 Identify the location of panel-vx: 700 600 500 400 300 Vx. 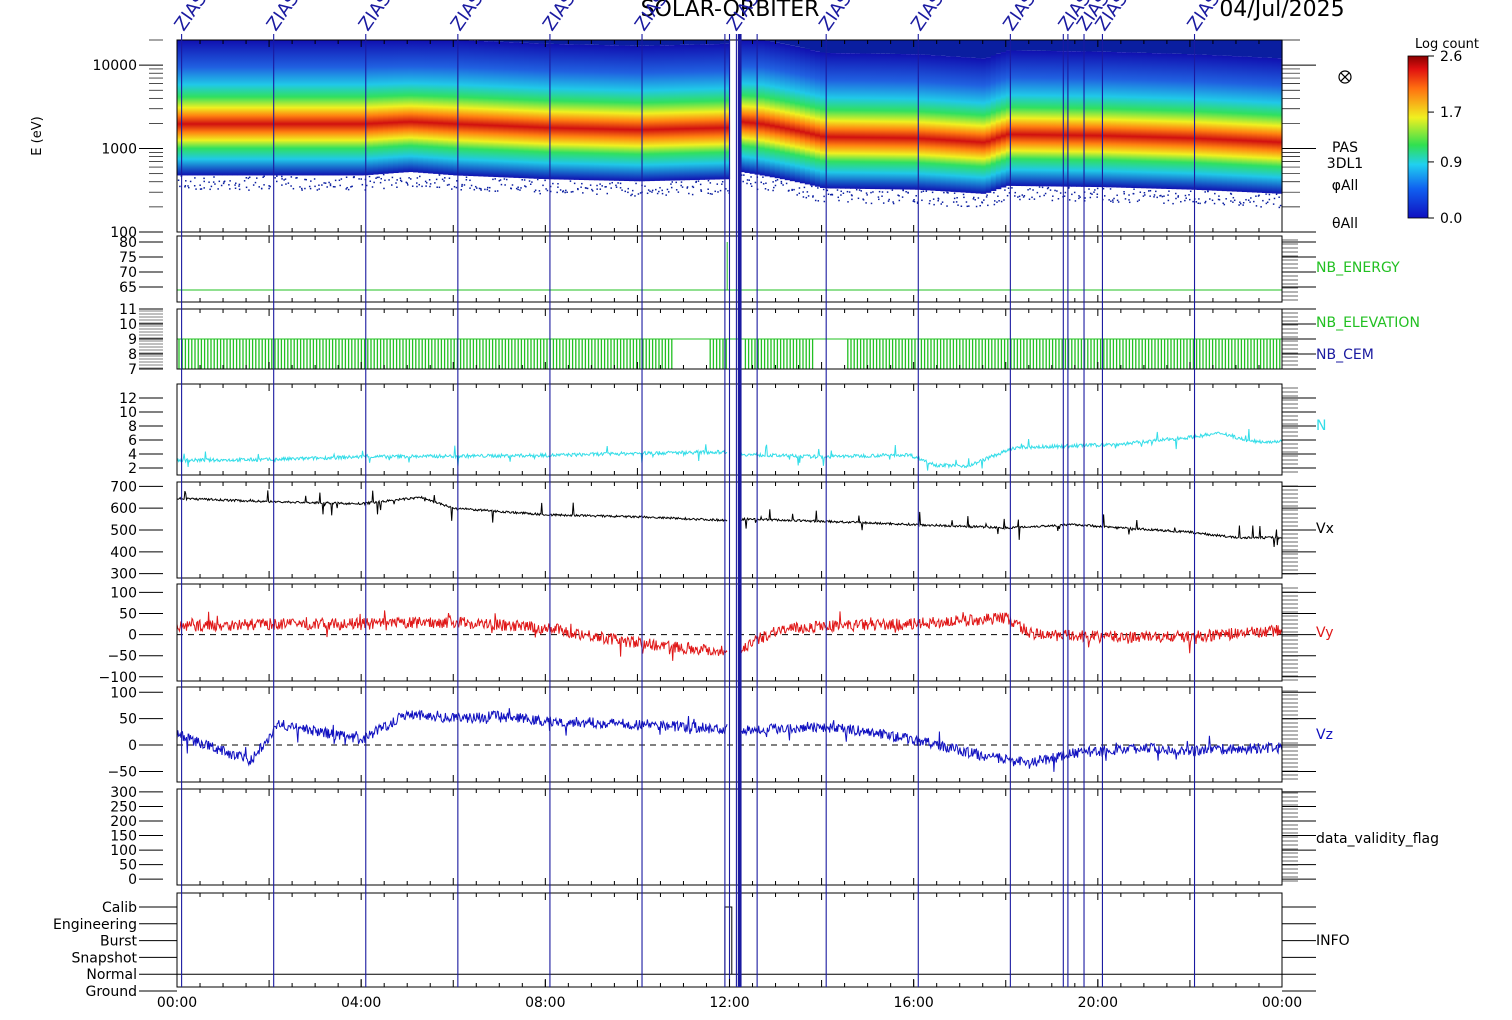
(722, 530).